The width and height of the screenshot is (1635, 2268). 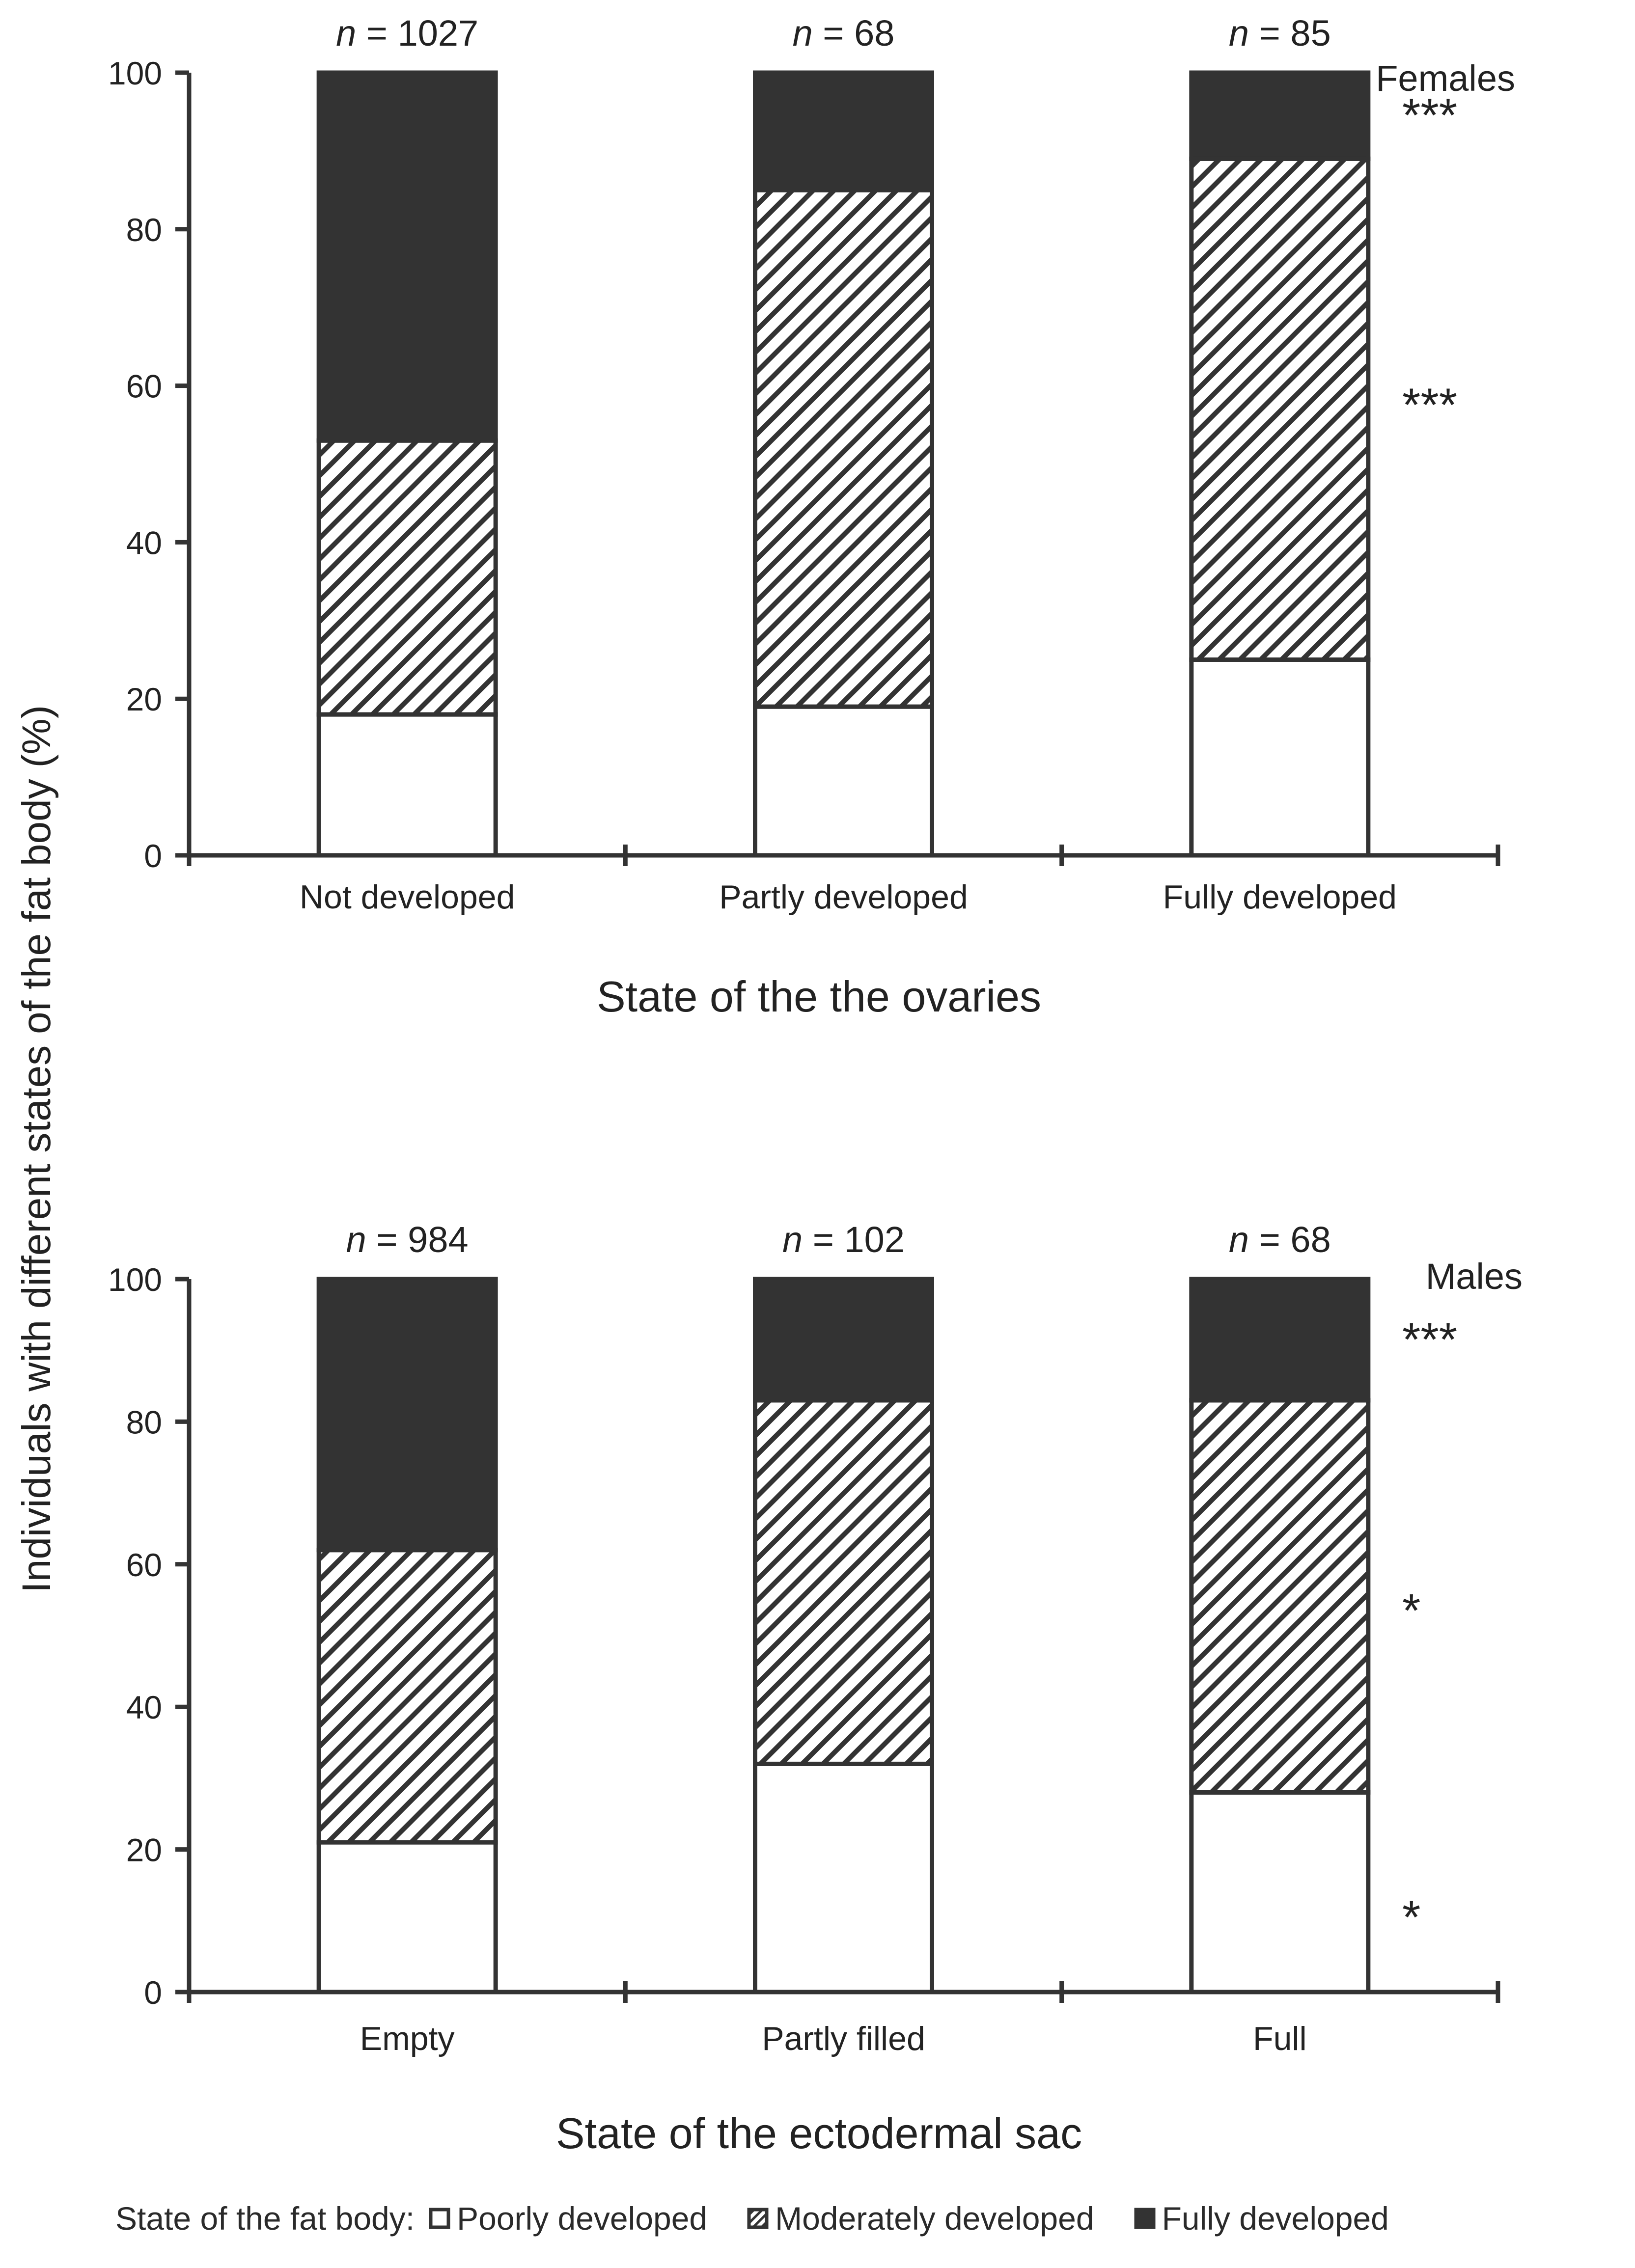 I want to click on n-label-value: = 85, so click(x=1290, y=33).